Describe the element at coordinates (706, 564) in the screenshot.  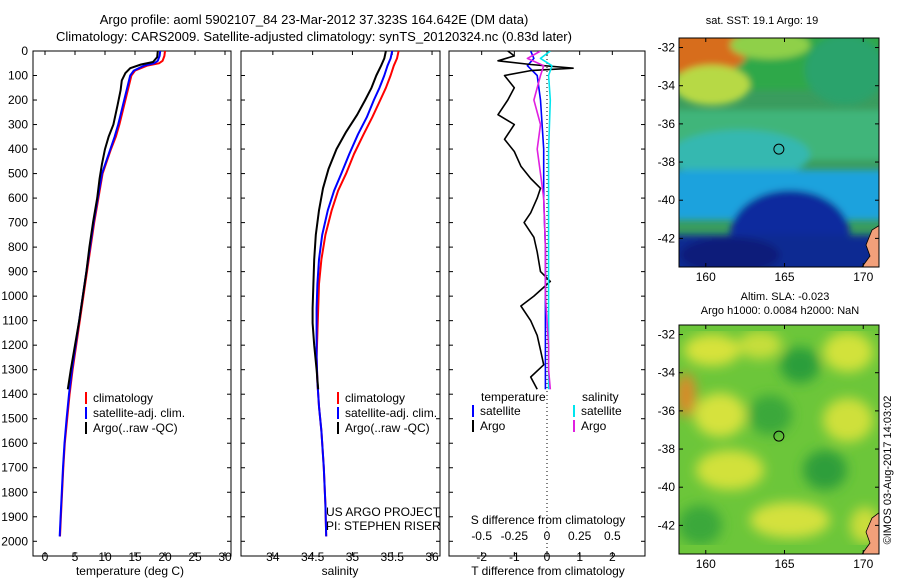
I see `map-x-tick-label: 160` at that location.